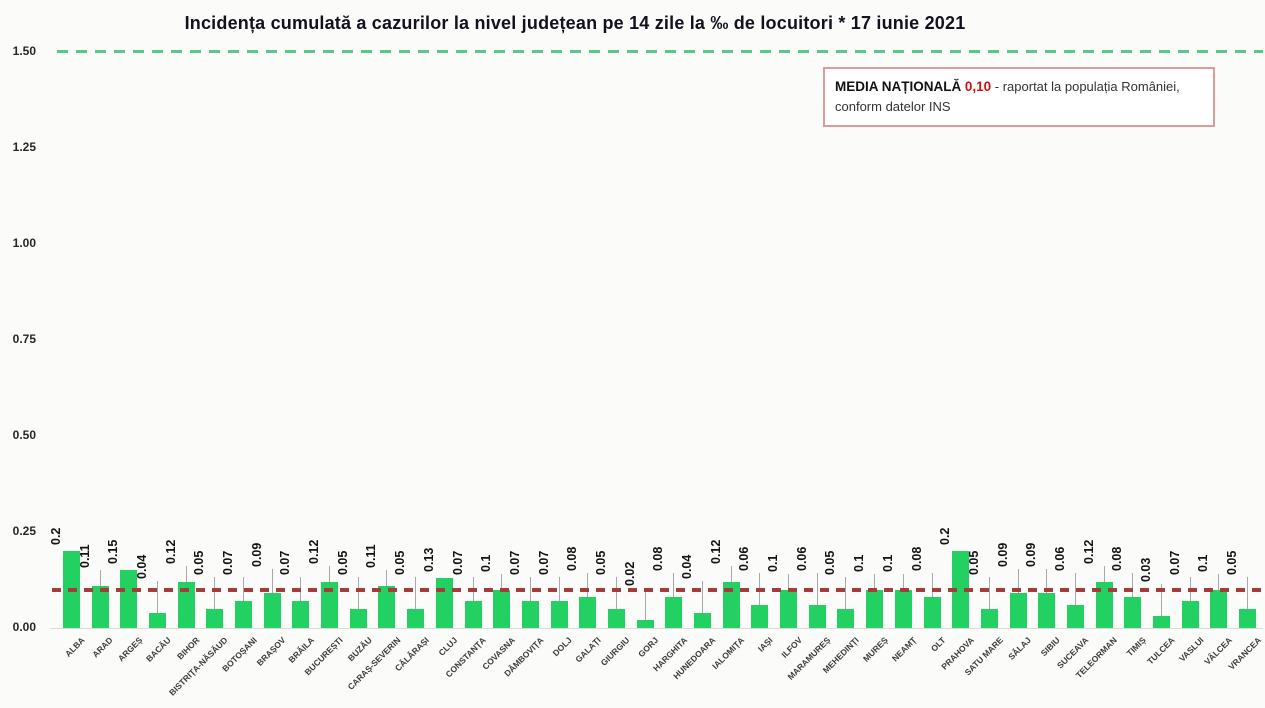  What do you see at coordinates (24, 627) in the screenshot?
I see `y-axis-tick-label: 0.00` at bounding box center [24, 627].